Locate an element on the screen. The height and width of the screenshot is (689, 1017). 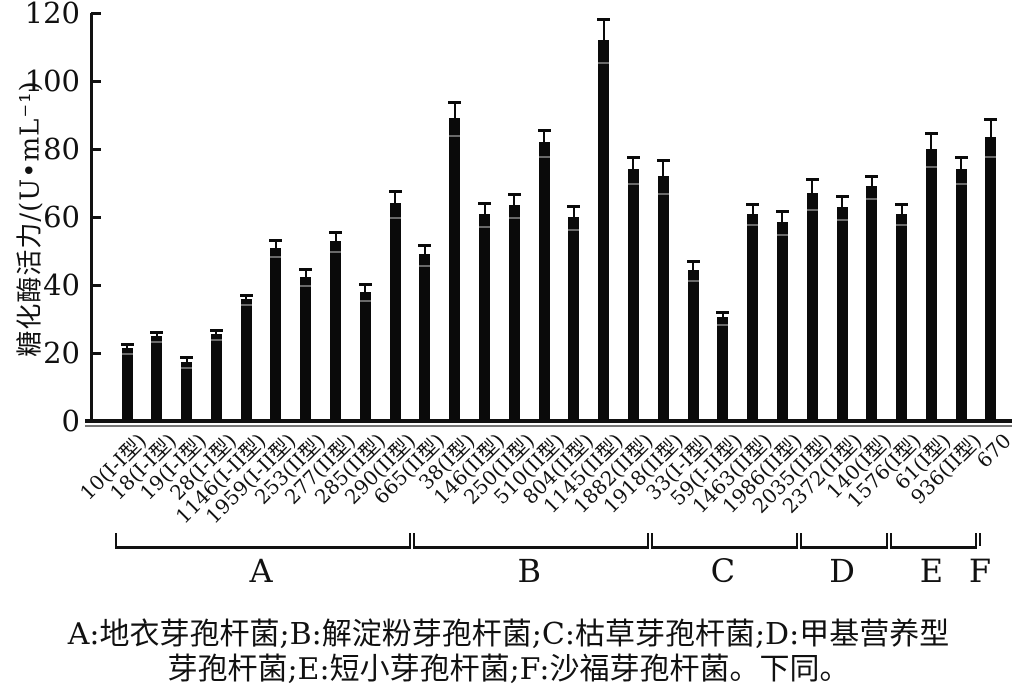
group-label: F is located at coordinates (980, 571).